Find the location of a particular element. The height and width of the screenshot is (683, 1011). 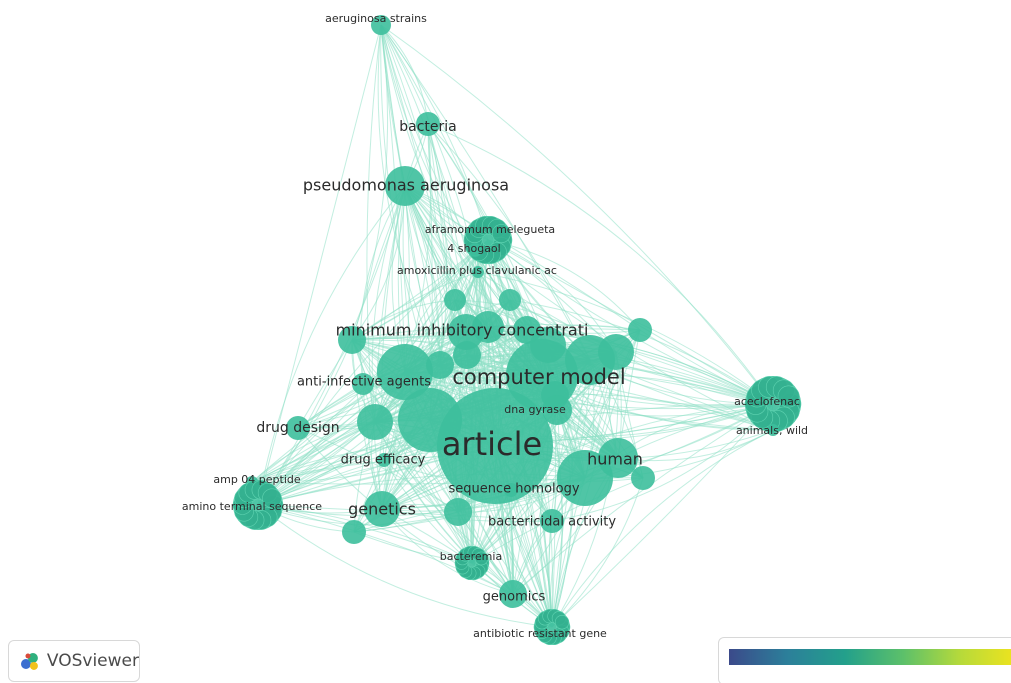

node-label: dna gyrase is located at coordinates (535, 409).